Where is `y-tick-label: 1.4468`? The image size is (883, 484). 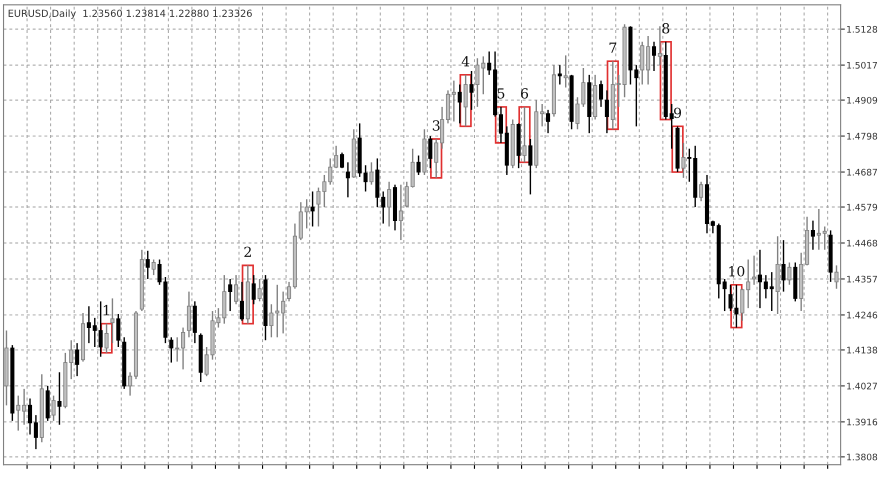 y-tick-label: 1.4468 is located at coordinates (862, 243).